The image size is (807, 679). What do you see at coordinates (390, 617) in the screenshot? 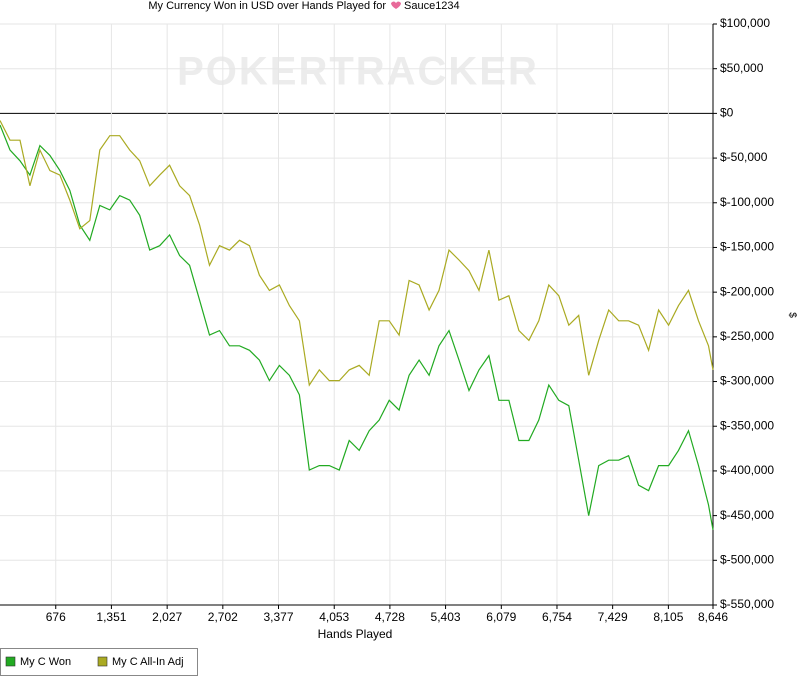
I see `x-tick-label: 4,728` at bounding box center [390, 617].